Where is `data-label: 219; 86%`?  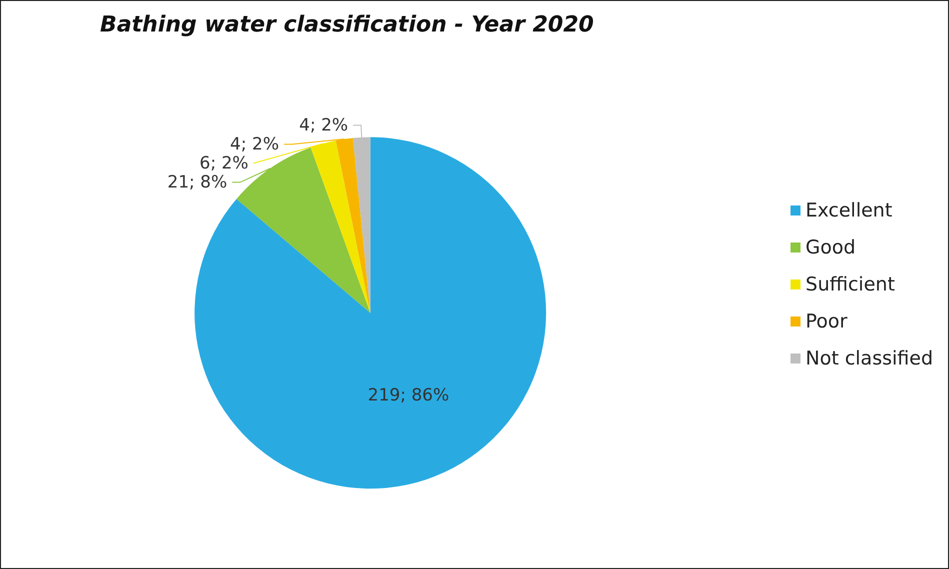
data-label: 219; 86% is located at coordinates (409, 395).